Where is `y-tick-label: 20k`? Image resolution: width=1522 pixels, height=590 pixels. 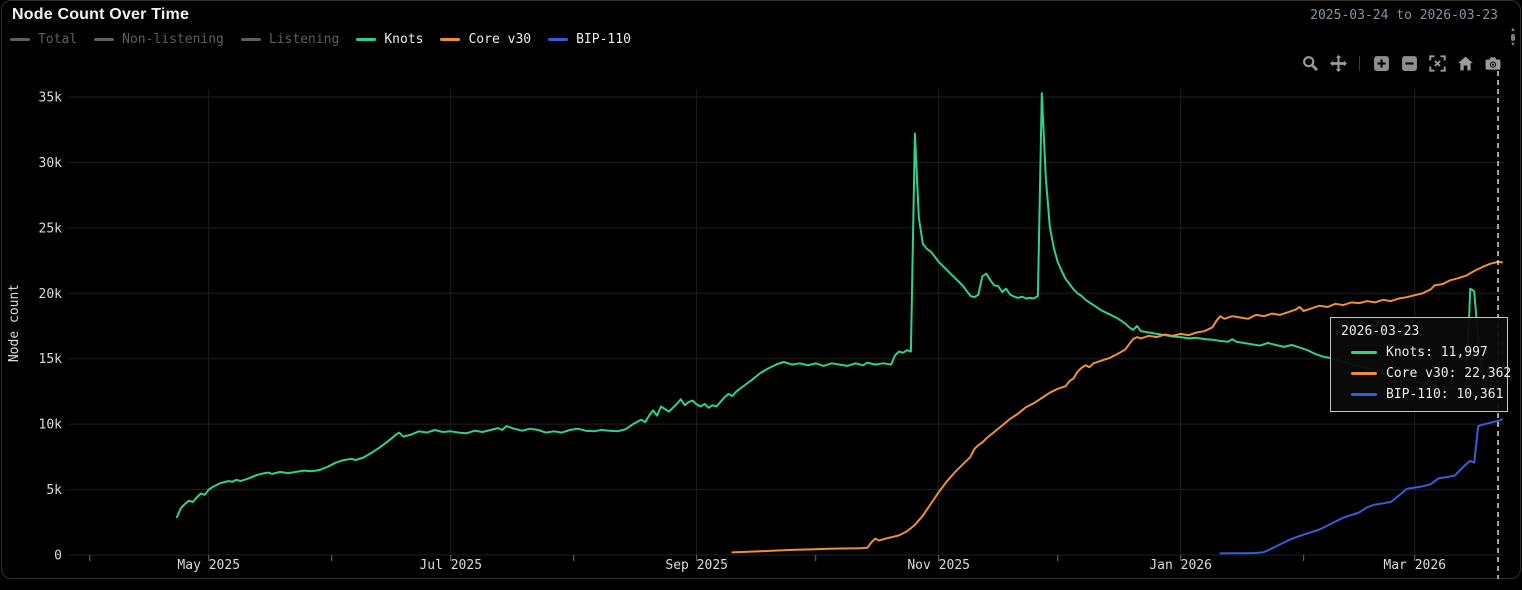
y-tick-label: 20k is located at coordinates (51, 294).